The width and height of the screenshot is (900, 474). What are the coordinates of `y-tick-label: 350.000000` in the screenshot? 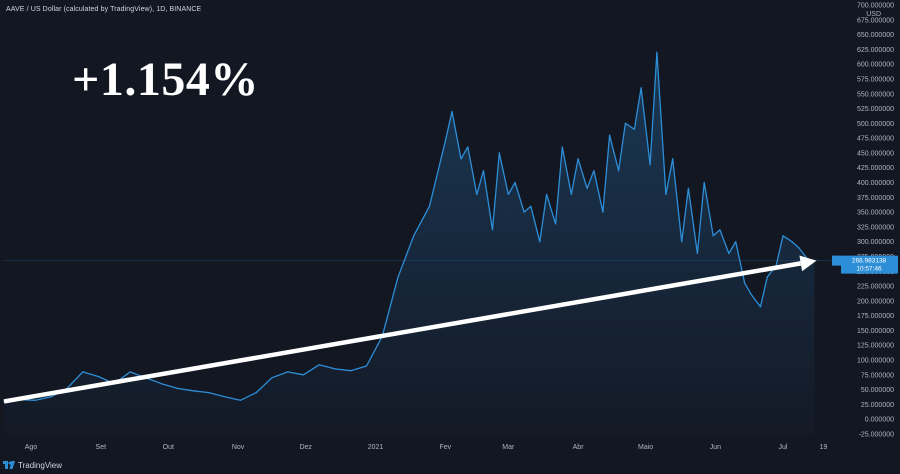 It's located at (875, 213).